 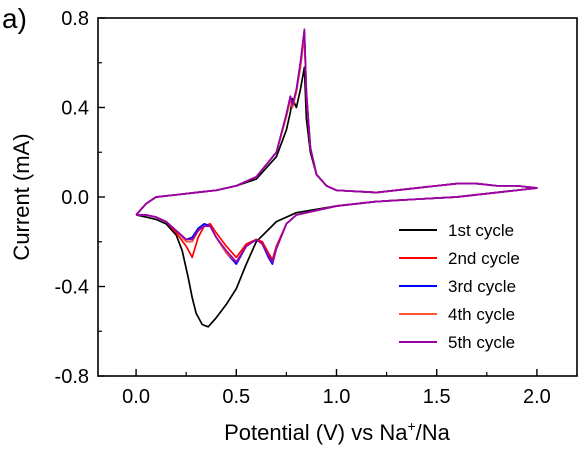 What do you see at coordinates (316, 432) in the screenshot?
I see `x-axis-label-main: Potential (V) vs Na` at bounding box center [316, 432].